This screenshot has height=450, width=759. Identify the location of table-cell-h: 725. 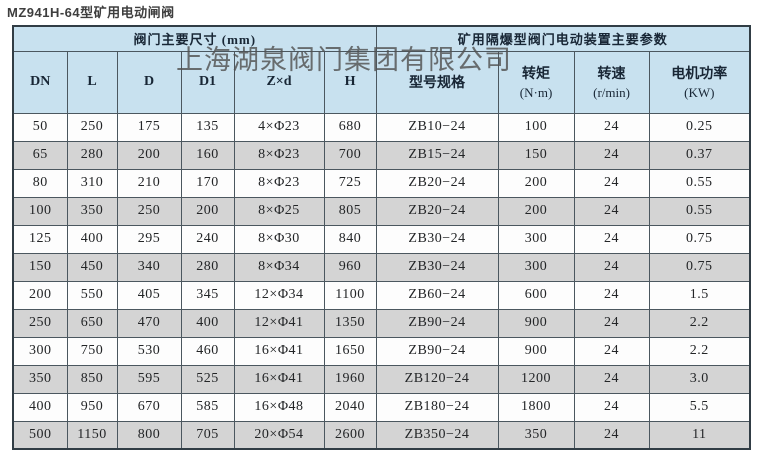
(350, 183).